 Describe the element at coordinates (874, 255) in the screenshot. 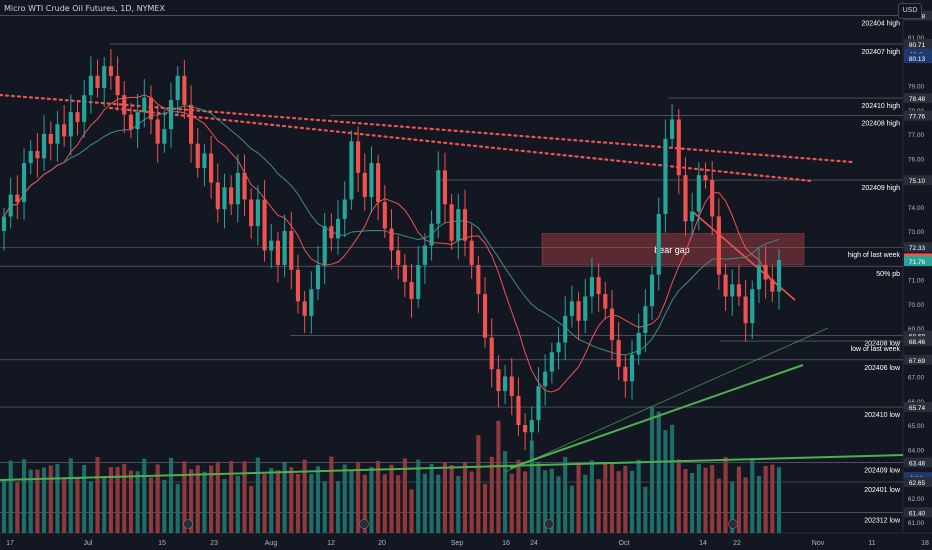

I see `level-label: high of last week` at that location.